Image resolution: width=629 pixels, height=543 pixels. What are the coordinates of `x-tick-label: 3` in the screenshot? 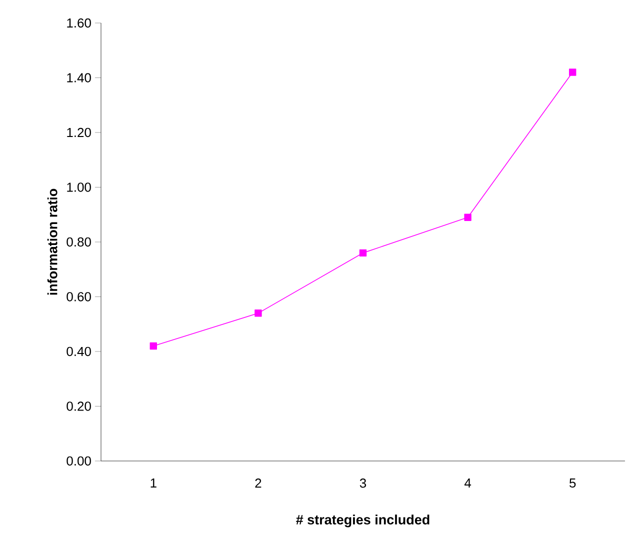 It's located at (363, 483).